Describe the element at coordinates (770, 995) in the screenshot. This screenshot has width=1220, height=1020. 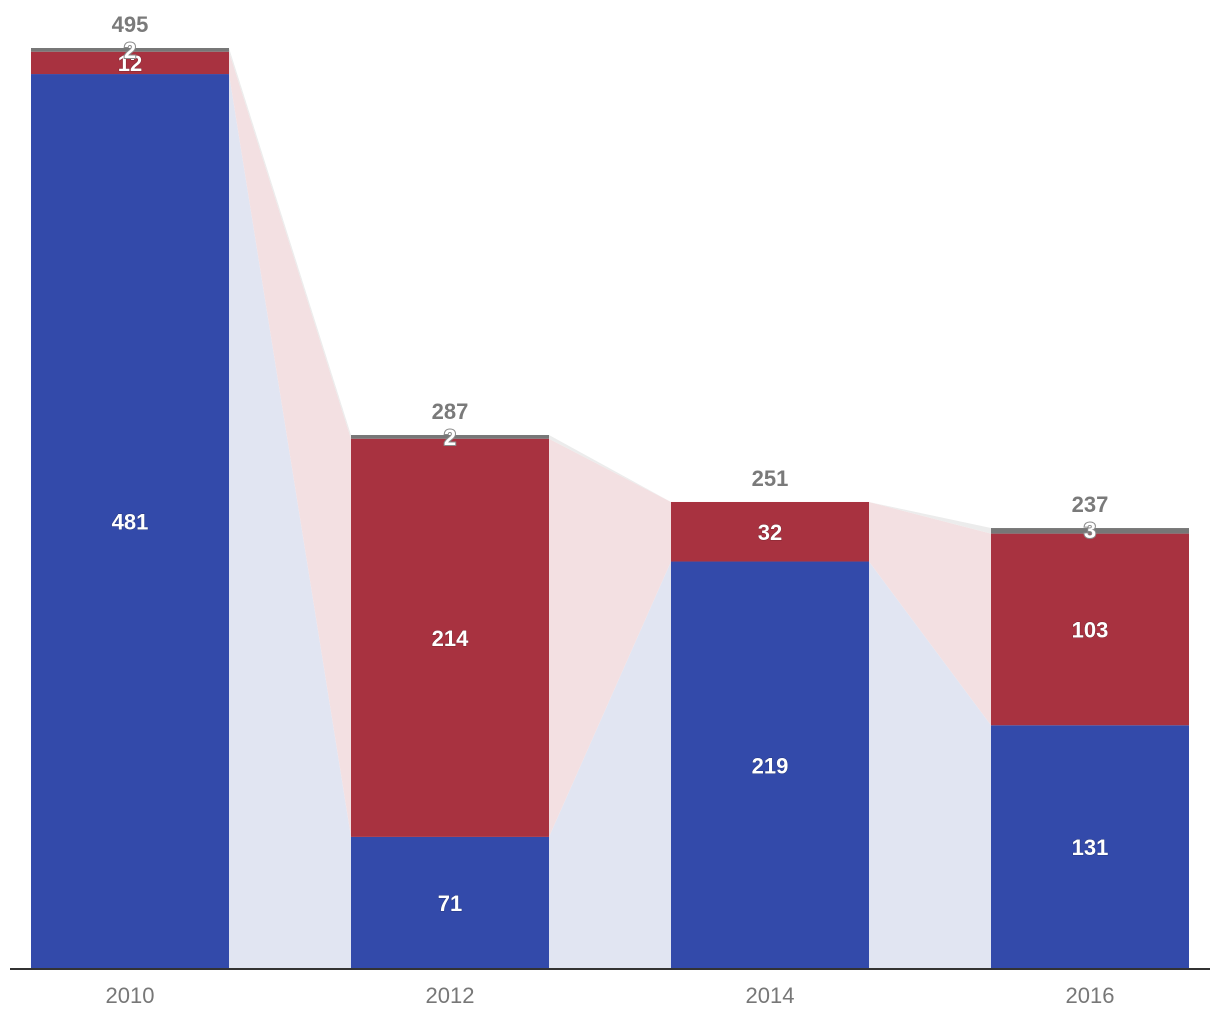
I see `x-tick-label-2014: 2014` at that location.